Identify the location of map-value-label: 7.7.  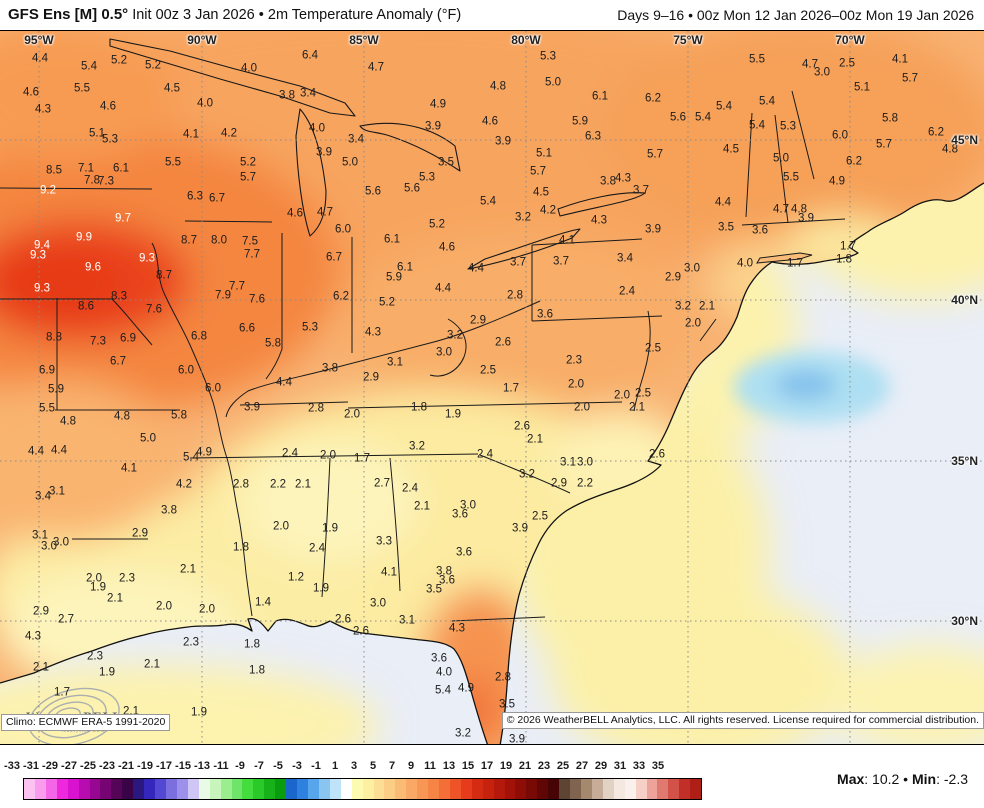
(252, 254).